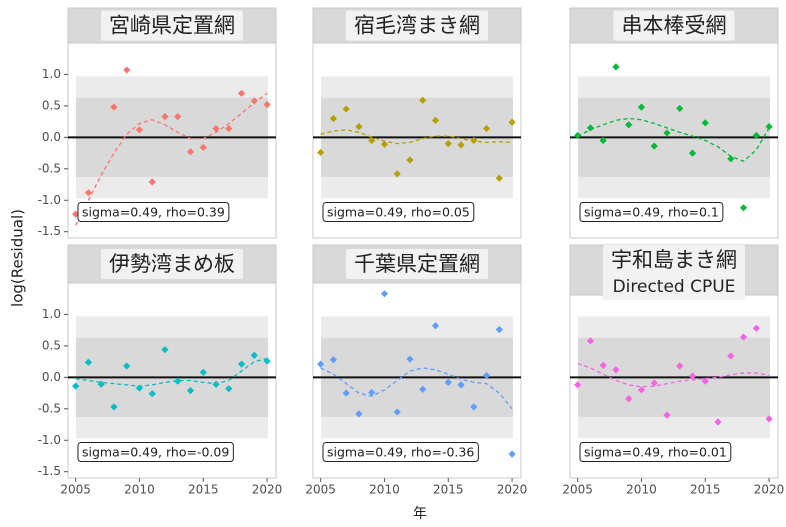 This screenshot has height=527, width=786. I want to click on annotation: sigma=0.49, rho=0.39, so click(153, 212).